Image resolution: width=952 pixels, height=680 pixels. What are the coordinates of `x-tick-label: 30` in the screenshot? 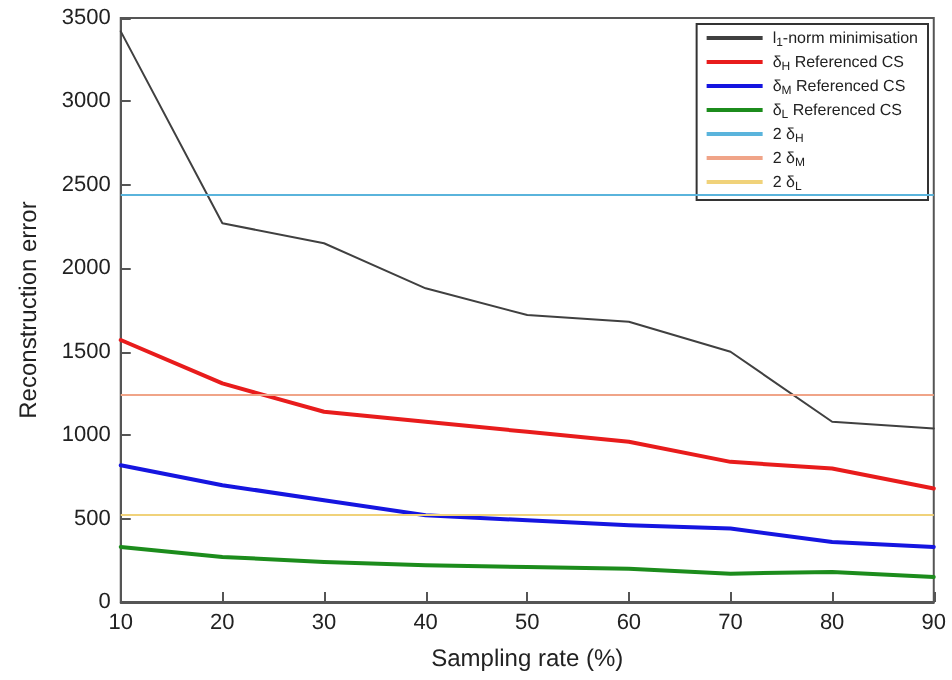 It's located at (324, 623).